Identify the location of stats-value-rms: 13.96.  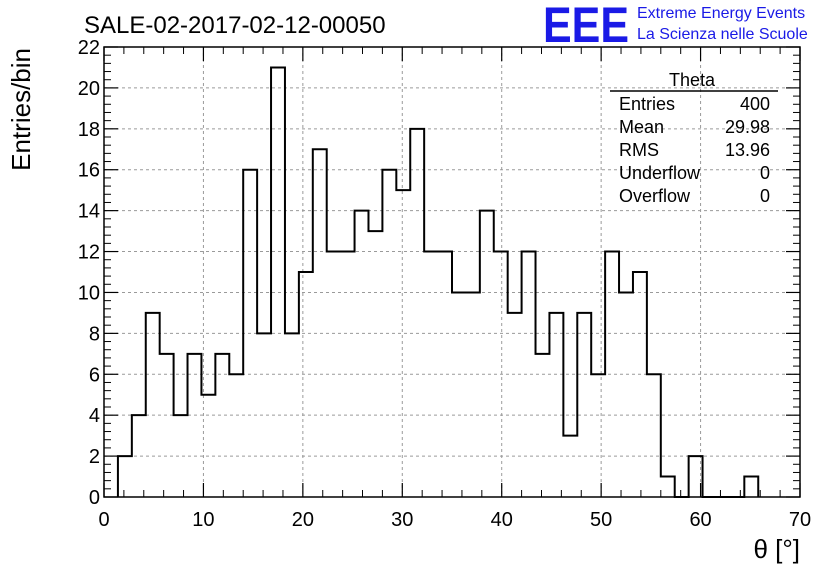
(747, 150).